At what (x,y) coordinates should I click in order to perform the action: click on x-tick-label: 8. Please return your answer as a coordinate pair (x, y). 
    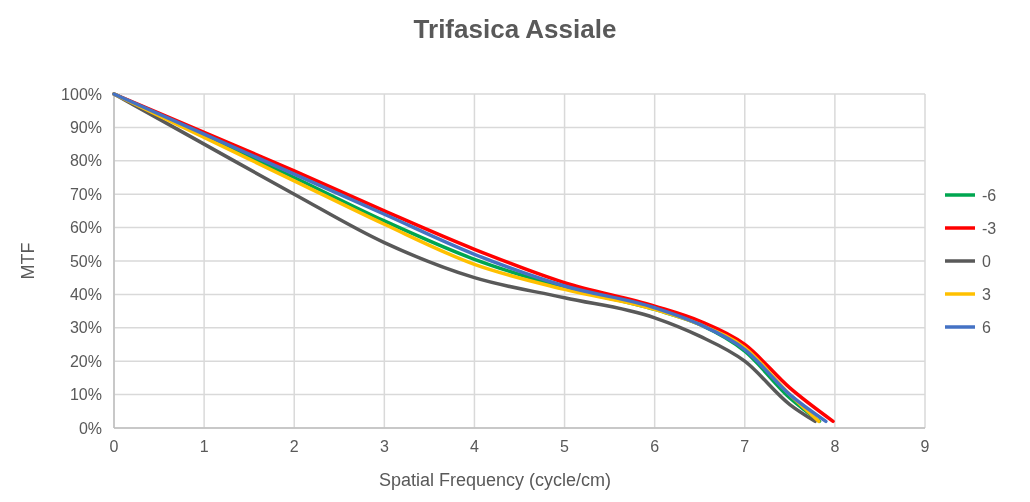
    Looking at the image, I should click on (835, 446).